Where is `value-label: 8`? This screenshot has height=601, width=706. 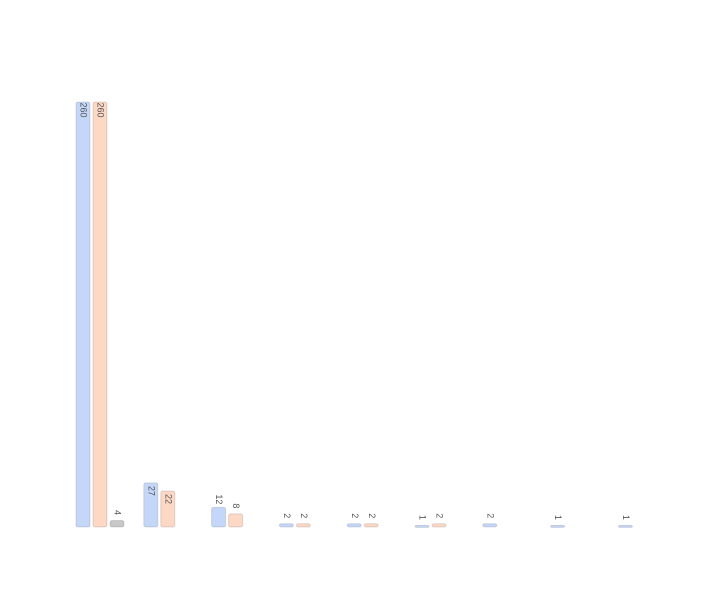 value-label: 8 is located at coordinates (236, 505).